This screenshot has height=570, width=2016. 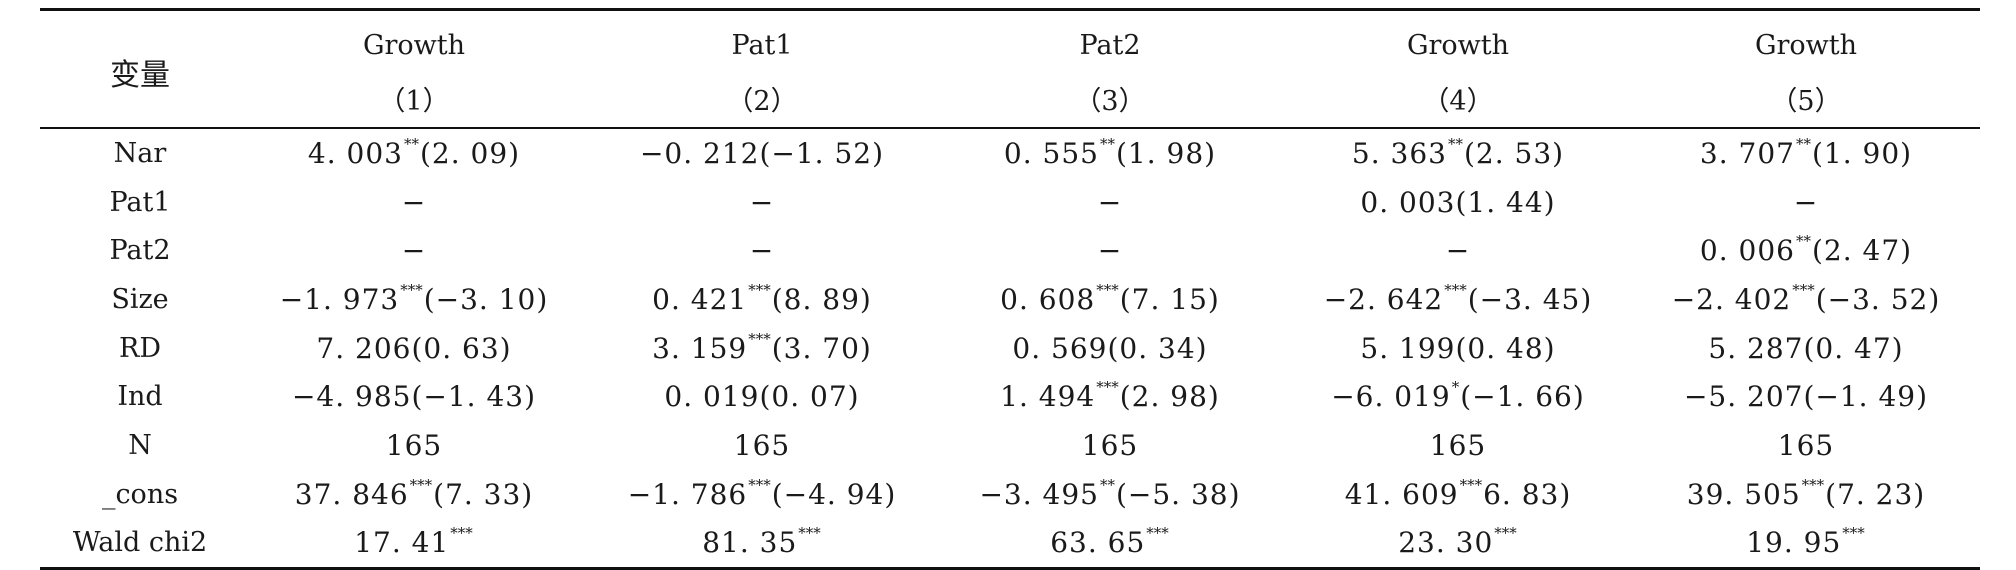 What do you see at coordinates (1110, 494) in the screenshot?
I see `table-cell: −3. 495**(−5. 38)` at bounding box center [1110, 494].